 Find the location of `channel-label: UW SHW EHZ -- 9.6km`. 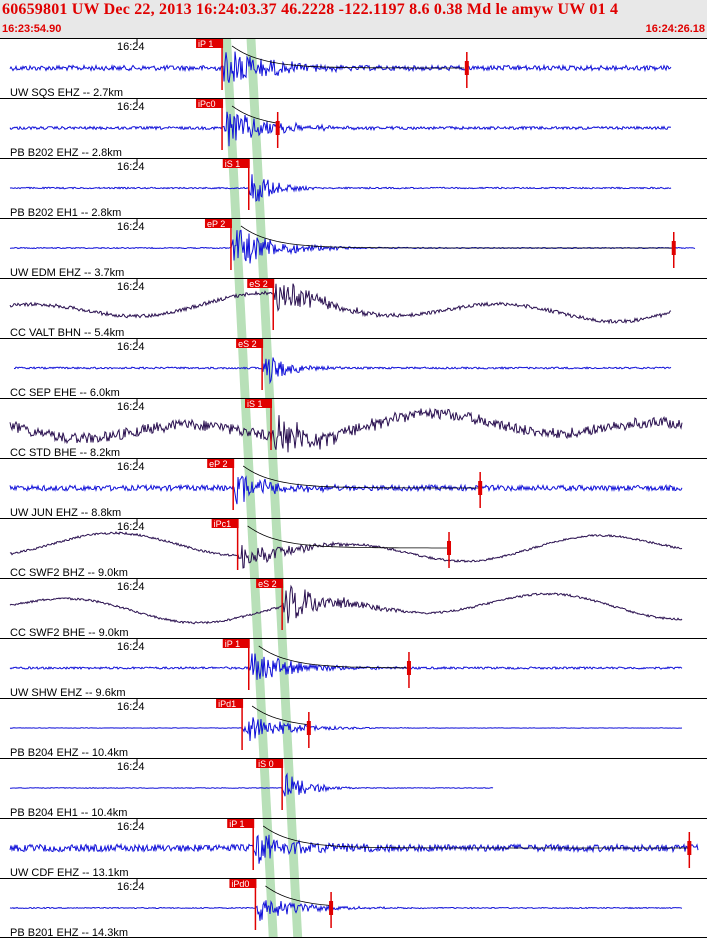

channel-label: UW SHW EHZ -- 9.6km is located at coordinates (68, 693).